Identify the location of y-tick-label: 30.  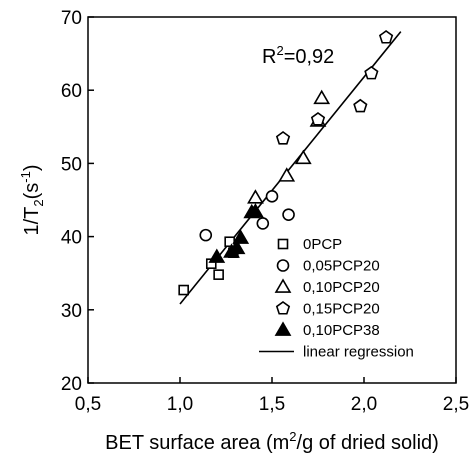
(71, 311).